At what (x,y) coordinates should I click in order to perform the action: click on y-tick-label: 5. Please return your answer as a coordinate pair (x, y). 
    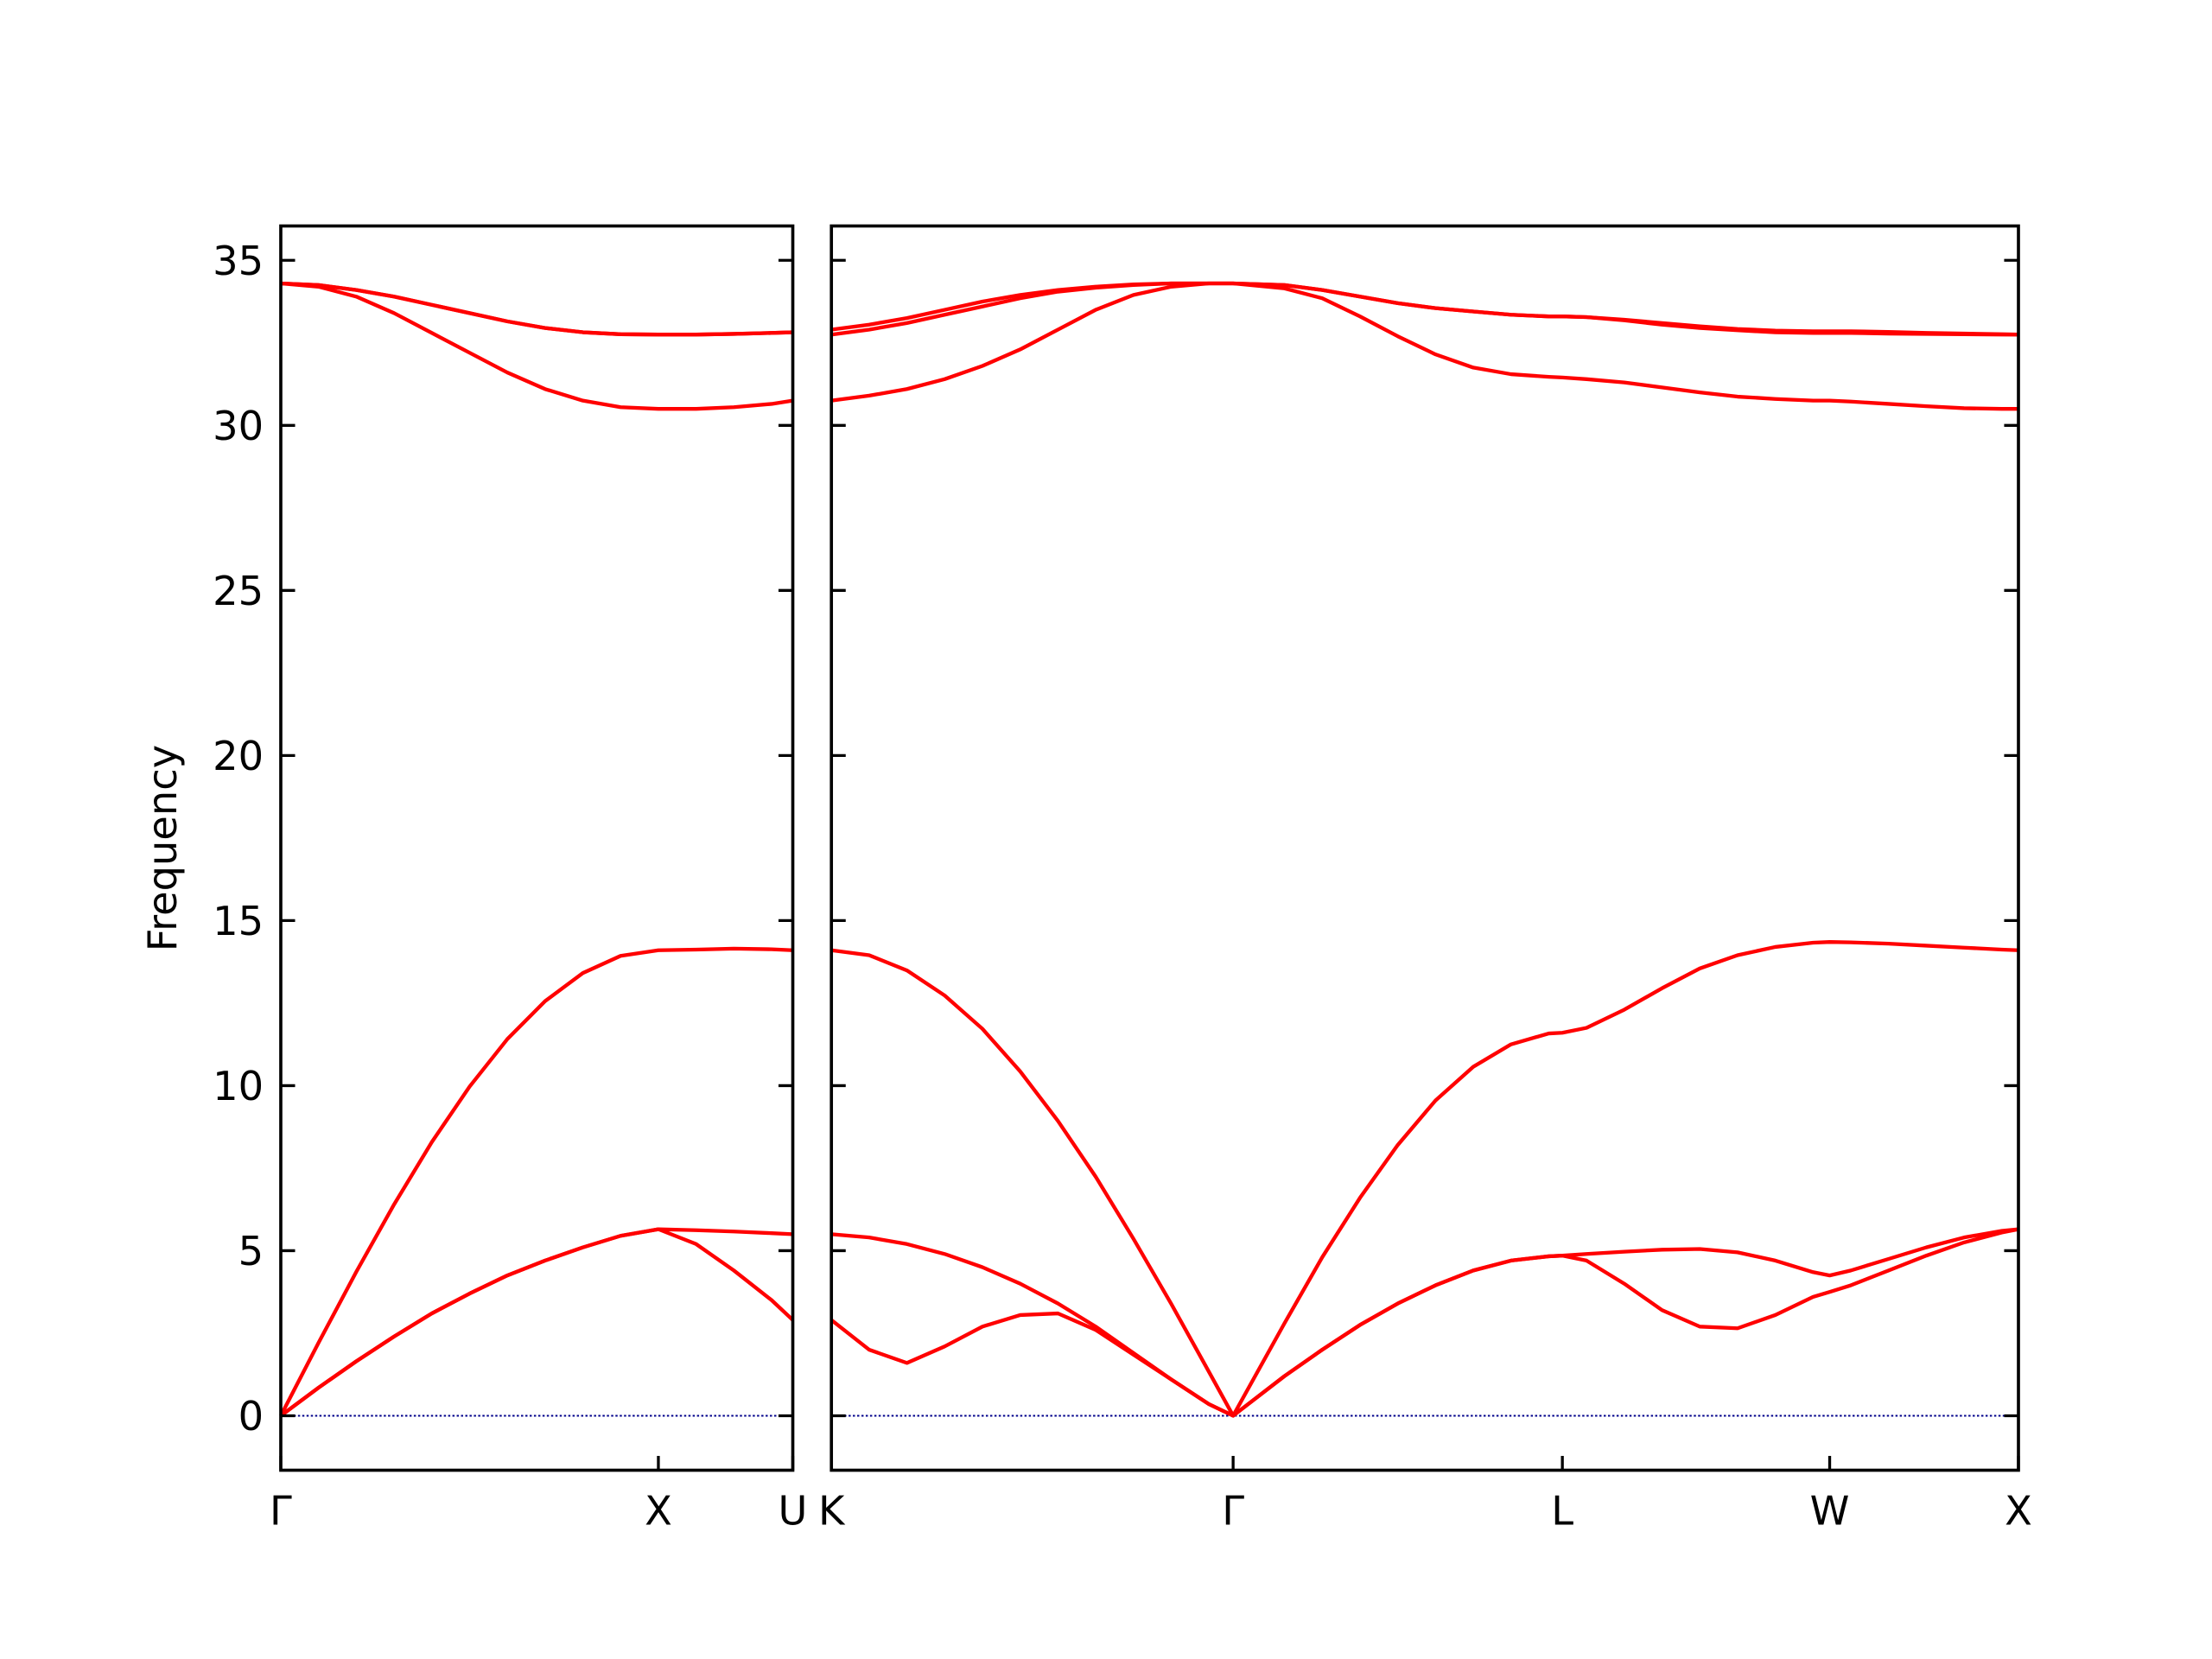
    Looking at the image, I should click on (251, 1251).